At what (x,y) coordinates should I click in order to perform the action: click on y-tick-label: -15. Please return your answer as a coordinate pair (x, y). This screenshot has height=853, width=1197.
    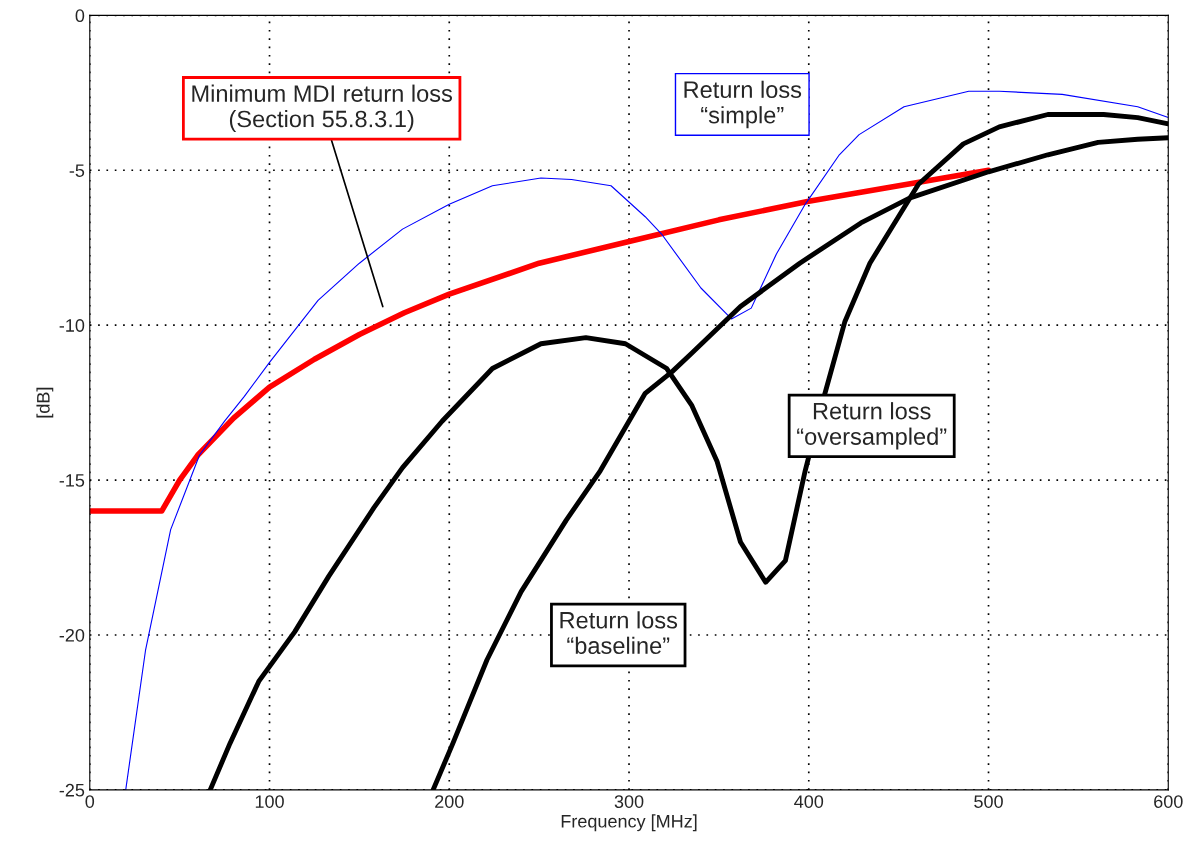
    Looking at the image, I should click on (72, 480).